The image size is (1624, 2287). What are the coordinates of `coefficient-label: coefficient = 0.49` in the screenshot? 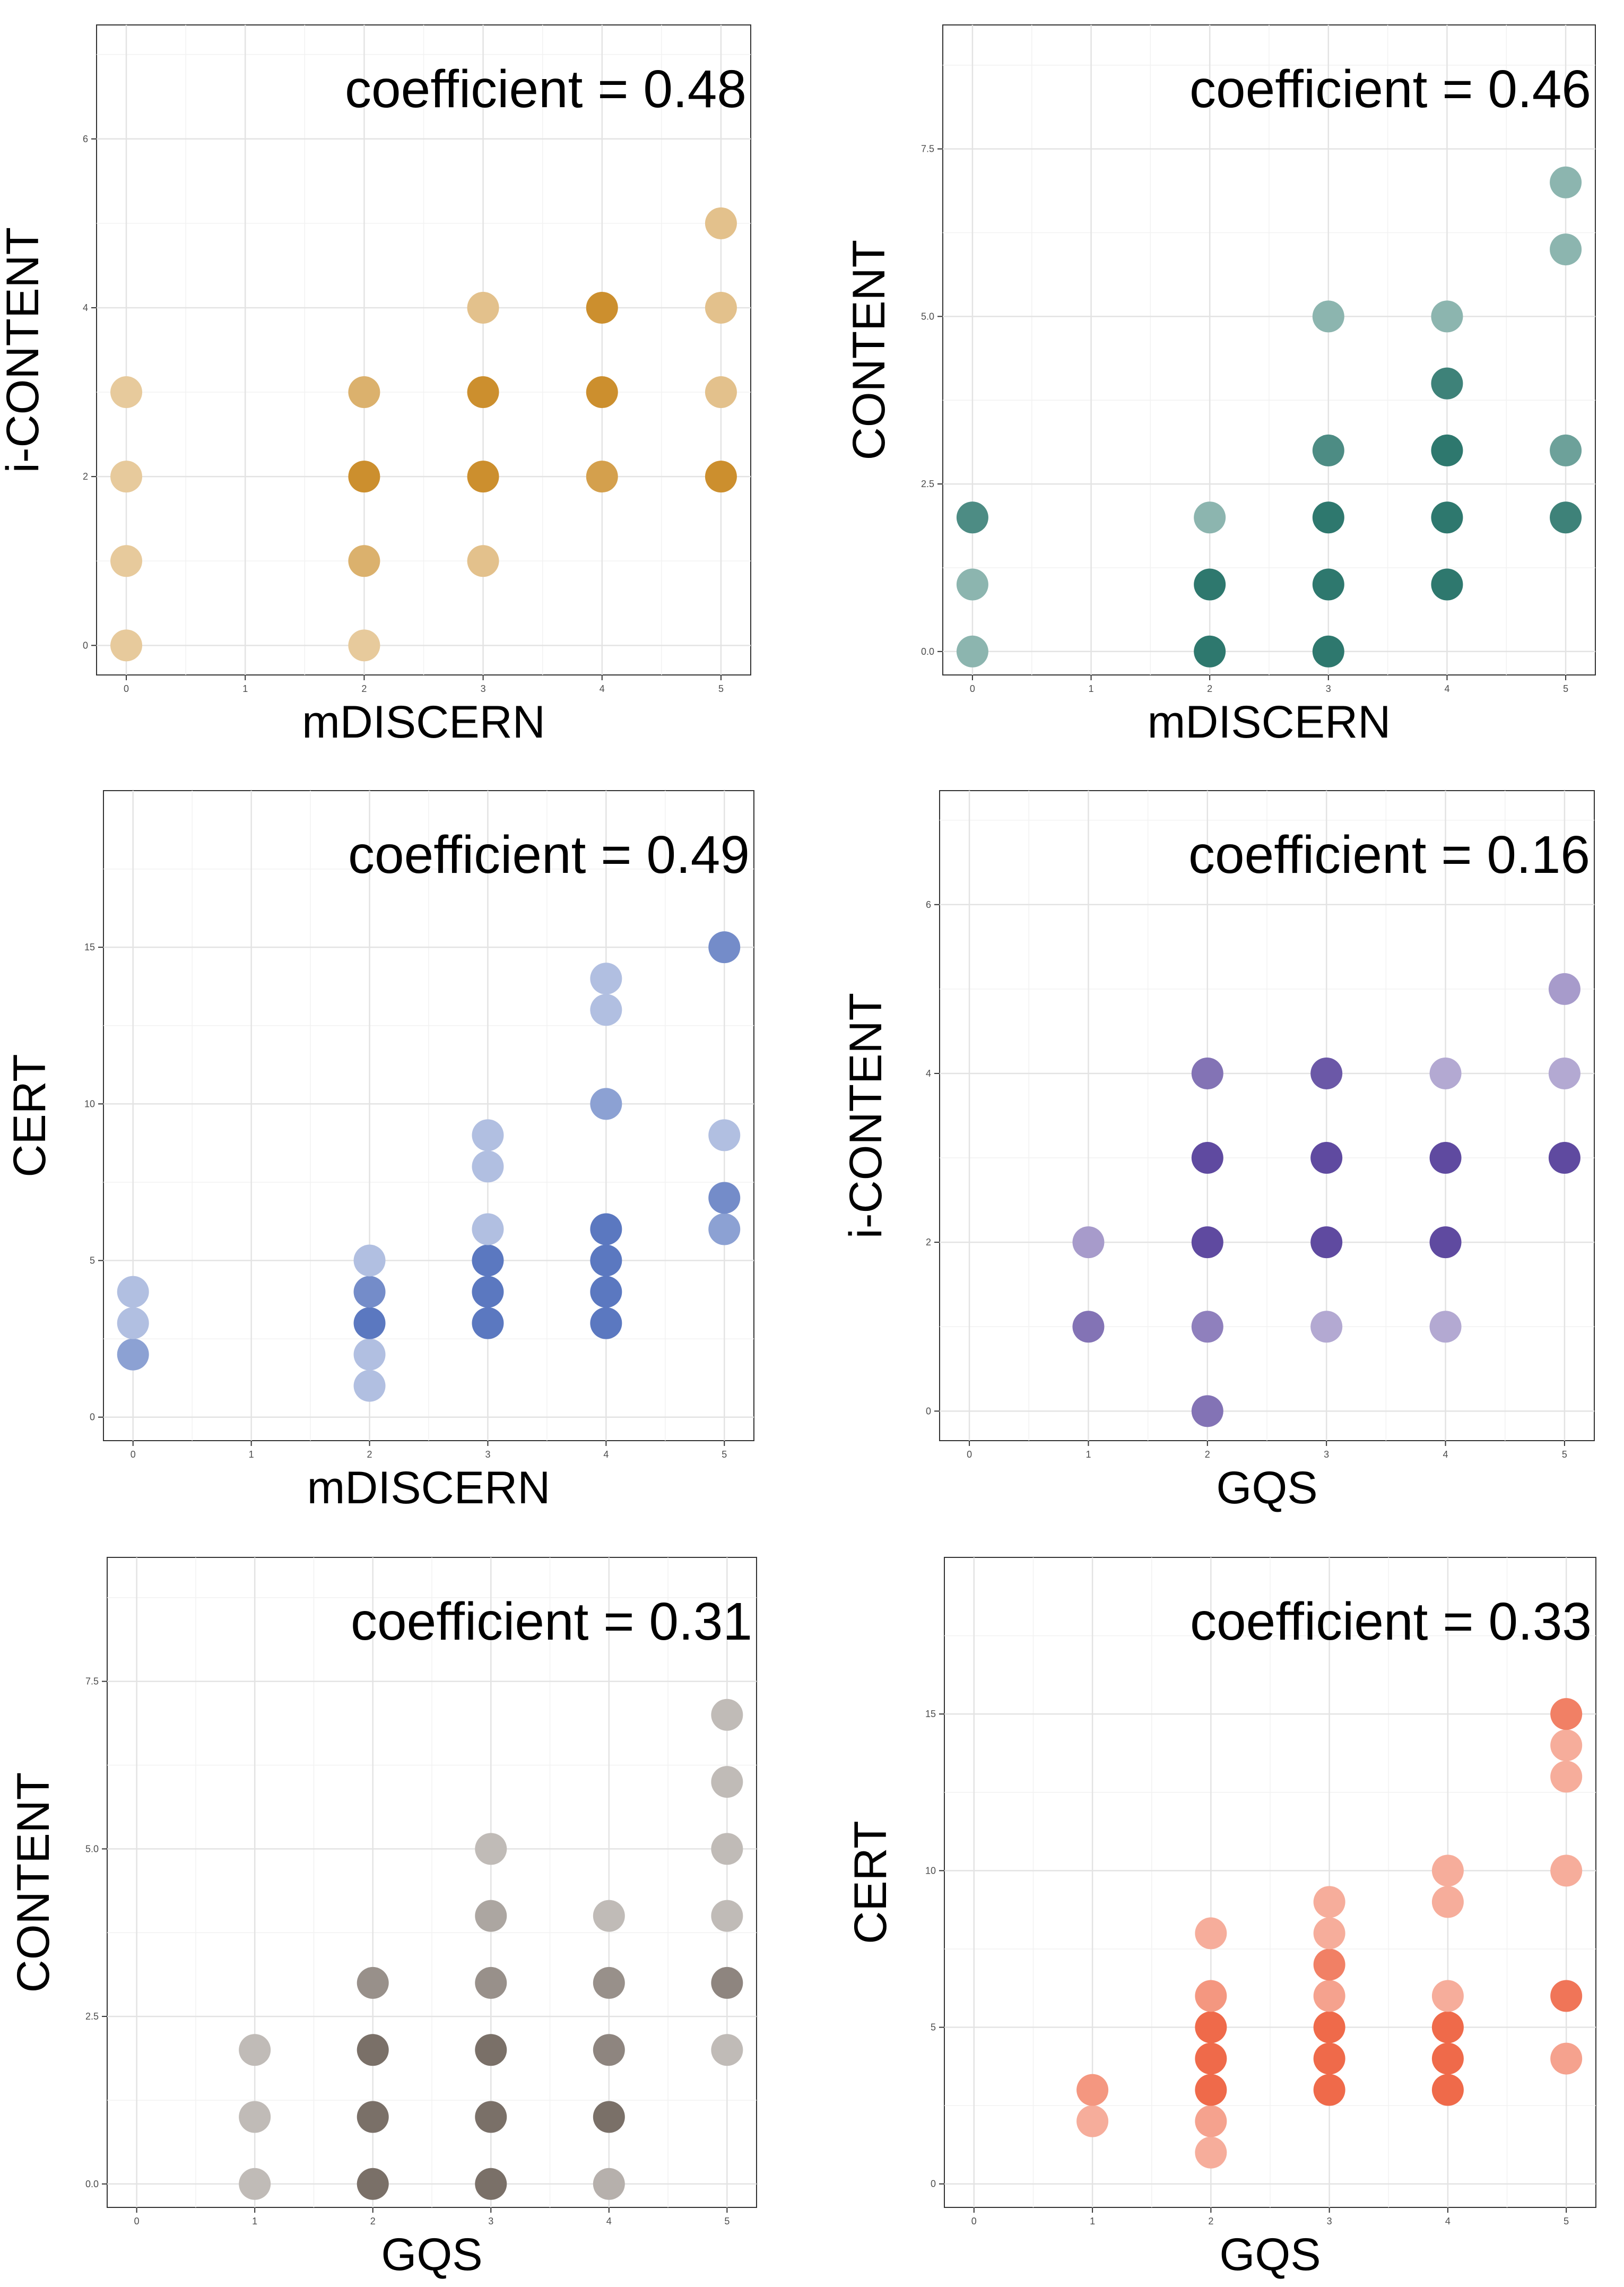 It's located at (549, 855).